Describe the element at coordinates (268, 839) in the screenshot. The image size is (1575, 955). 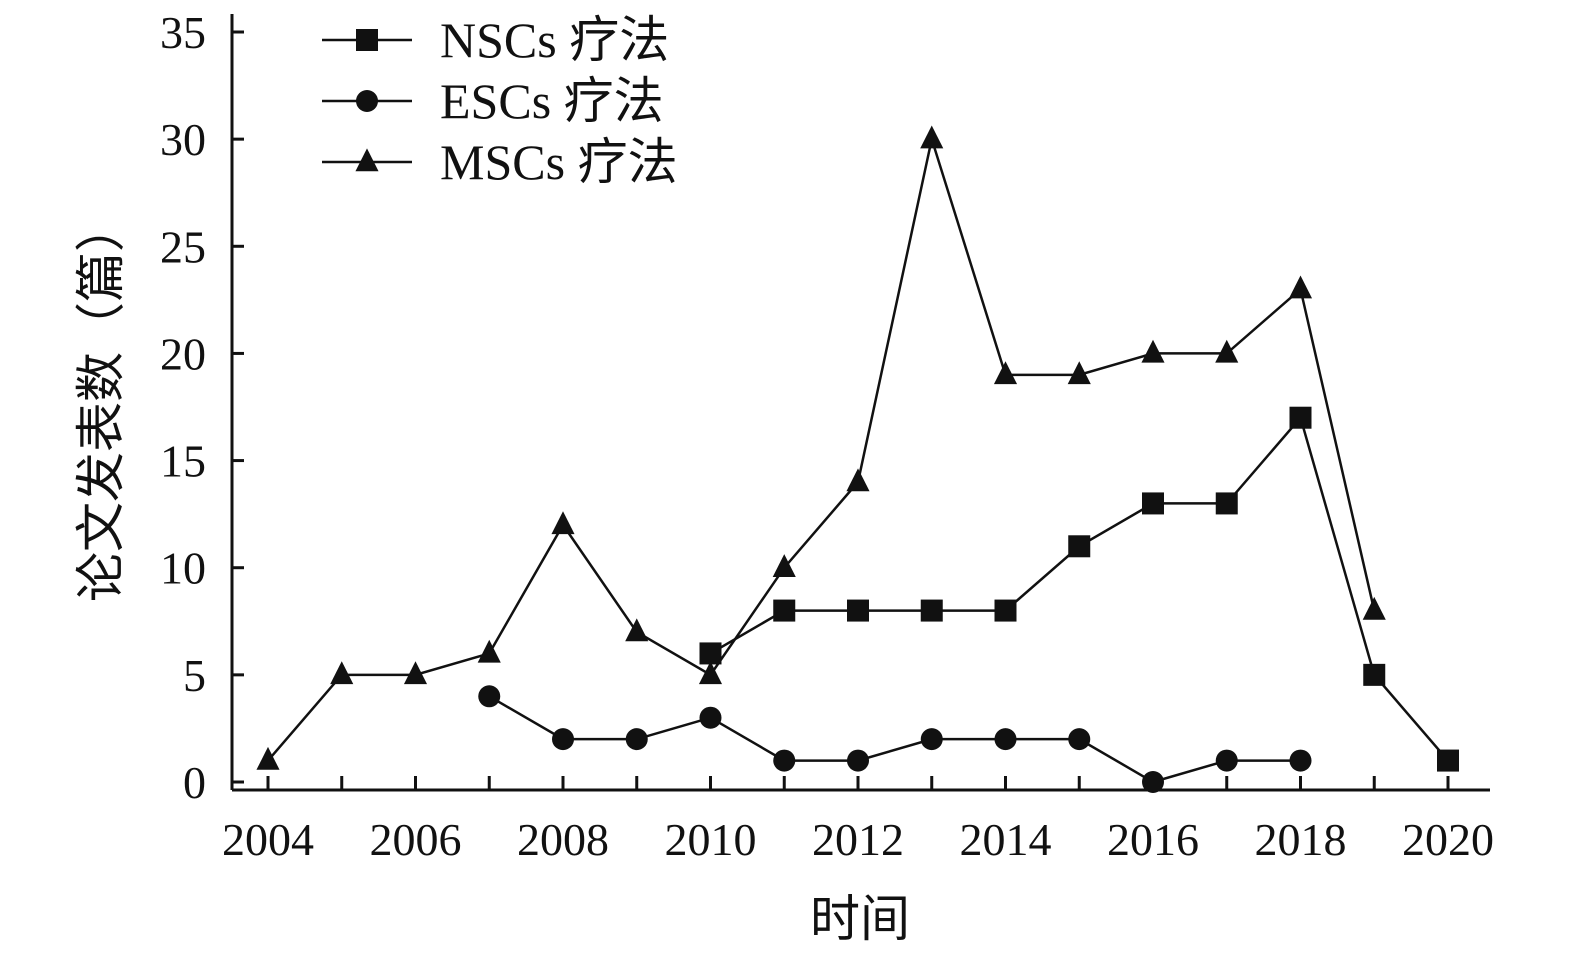
I see `x-tick-label: 2004` at that location.